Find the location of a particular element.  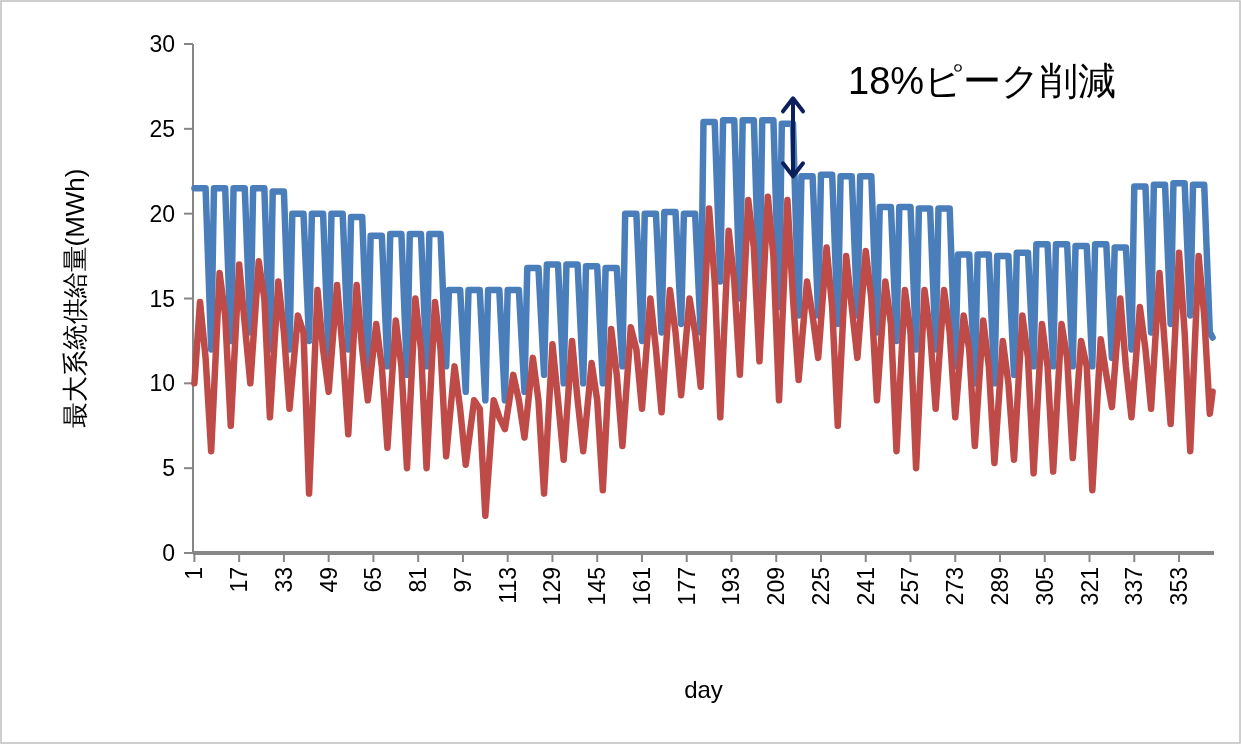

x-tick-label: 33 is located at coordinates (283, 580).